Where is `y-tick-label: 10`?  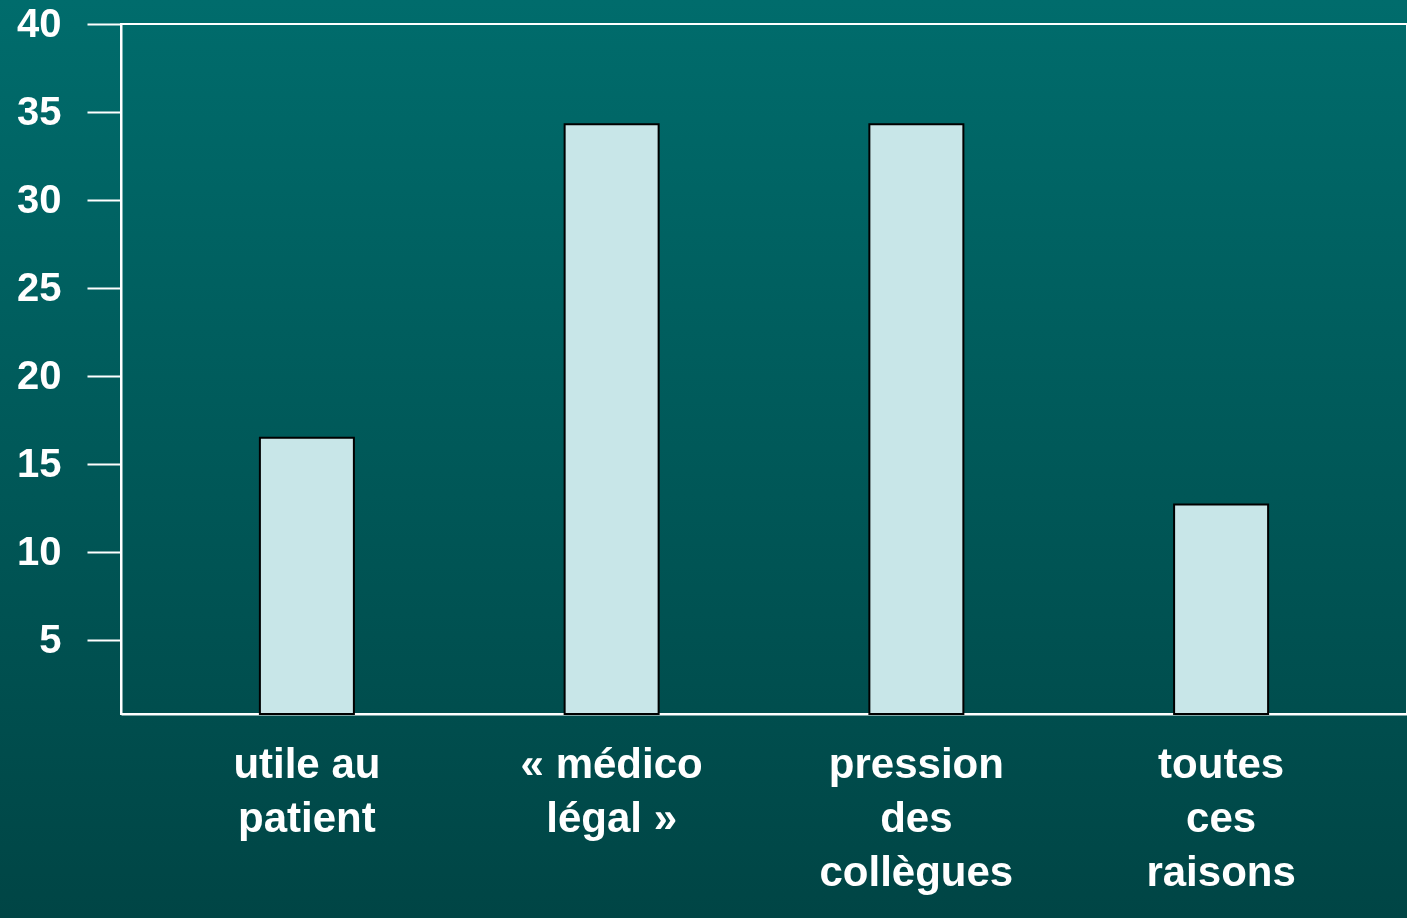
y-tick-label: 10 is located at coordinates (39, 550).